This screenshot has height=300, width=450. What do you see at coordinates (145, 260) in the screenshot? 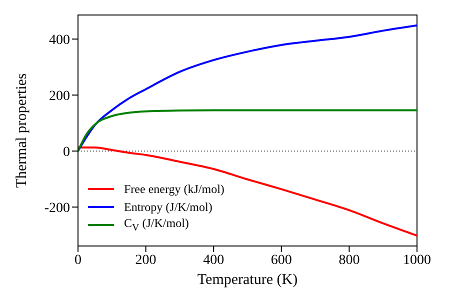
I see `x-tick-label: 200` at bounding box center [145, 260].